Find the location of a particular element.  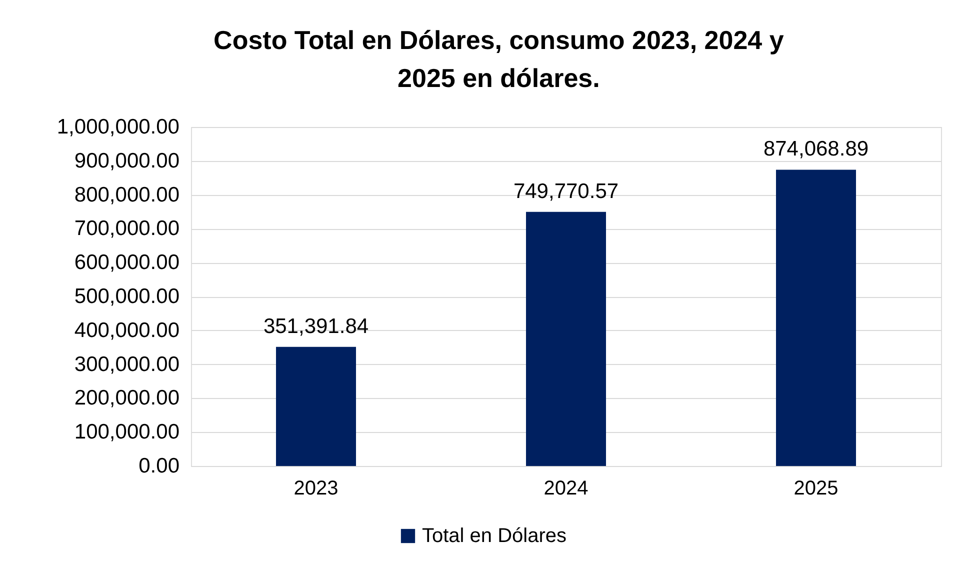

y-tick-label: 900,000.00 is located at coordinates (127, 160).